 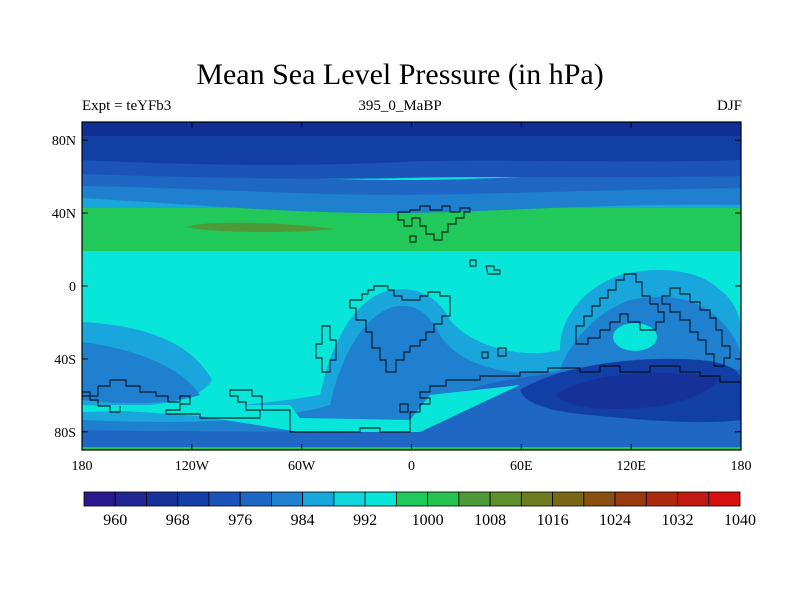 I want to click on coastline-west-south, so click(x=326, y=349).